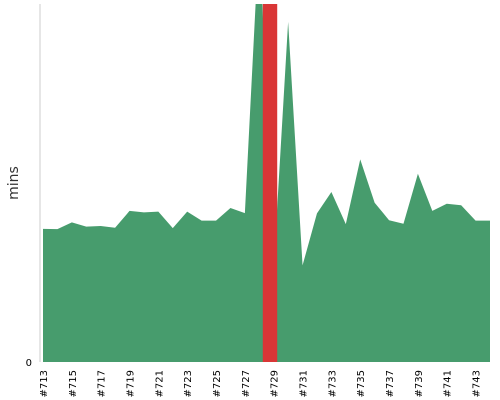 Image resolution: width=500 pixels, height=400 pixels. Describe the element at coordinates (270, 181) in the screenshot. I see `highlighted-build-band` at that location.